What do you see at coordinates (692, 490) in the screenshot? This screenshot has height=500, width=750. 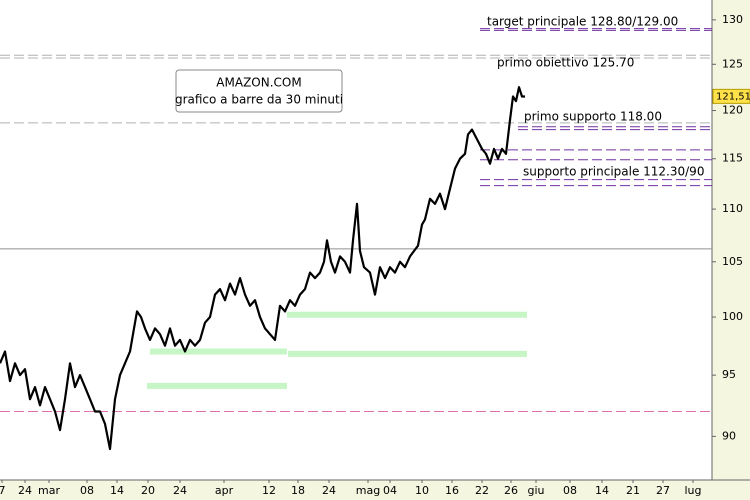 I see `x-tick-label: lug` at bounding box center [692, 490].